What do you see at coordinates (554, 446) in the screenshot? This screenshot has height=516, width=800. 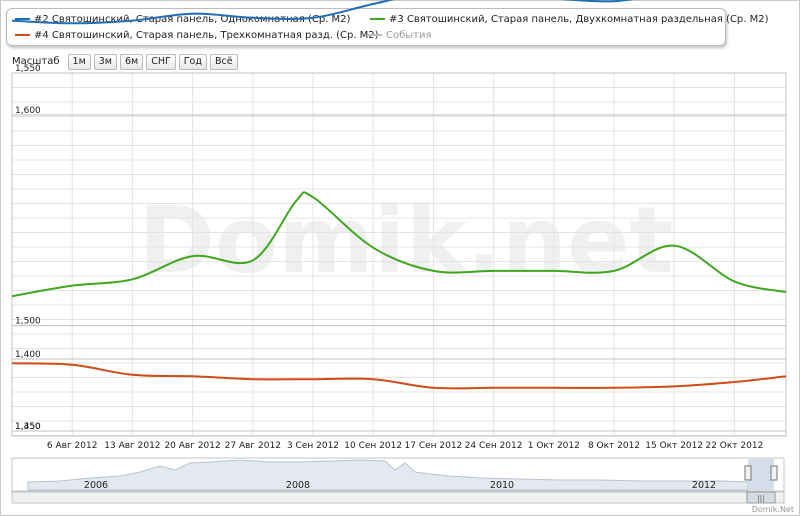 I see `x-tick-label: 1 Окт 2012` at bounding box center [554, 446].